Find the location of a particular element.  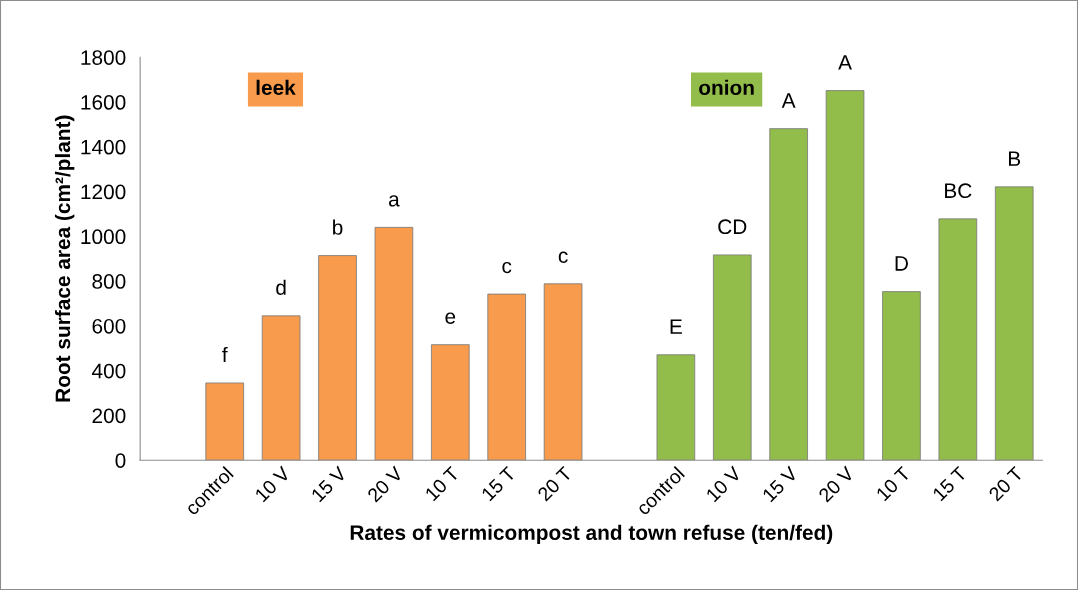

data-label: b is located at coordinates (338, 227).